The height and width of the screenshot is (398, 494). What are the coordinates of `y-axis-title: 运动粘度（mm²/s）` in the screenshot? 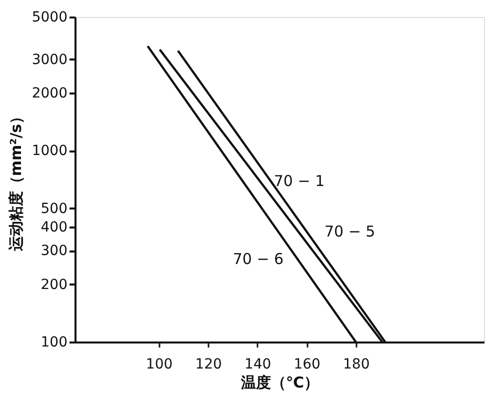 It's located at (15, 180).